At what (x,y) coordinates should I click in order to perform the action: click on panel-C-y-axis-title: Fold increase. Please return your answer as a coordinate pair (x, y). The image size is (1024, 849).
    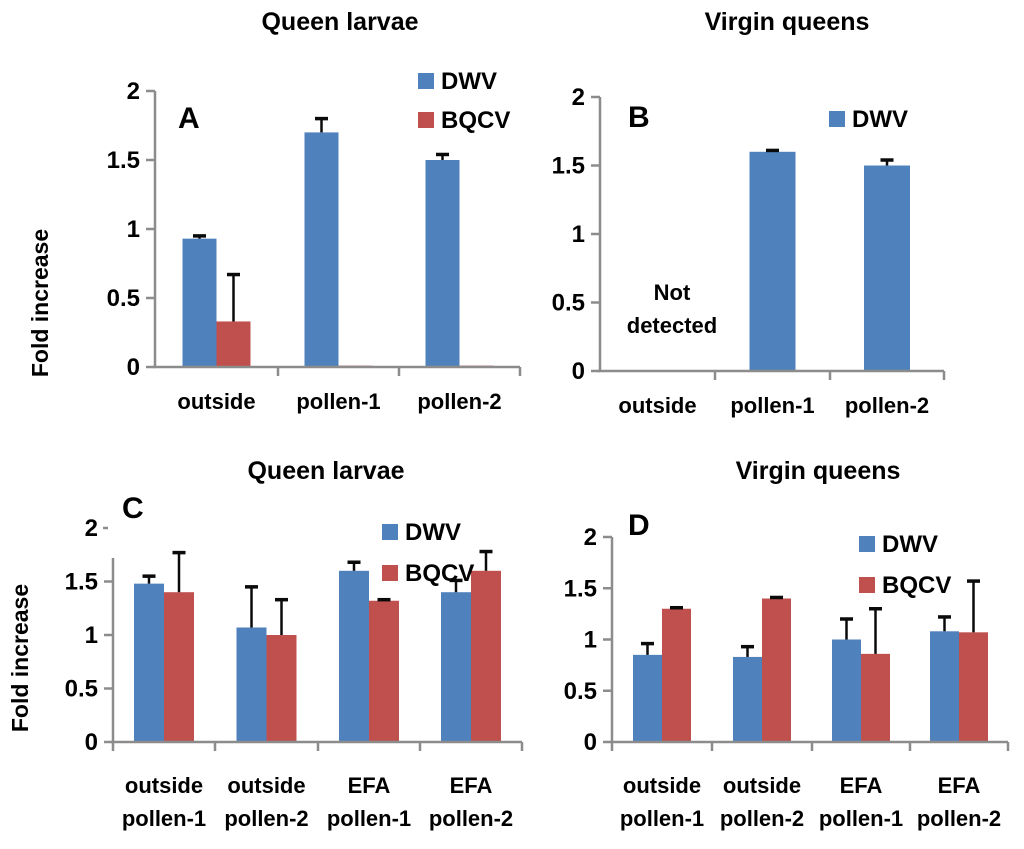
    Looking at the image, I should click on (20, 658).